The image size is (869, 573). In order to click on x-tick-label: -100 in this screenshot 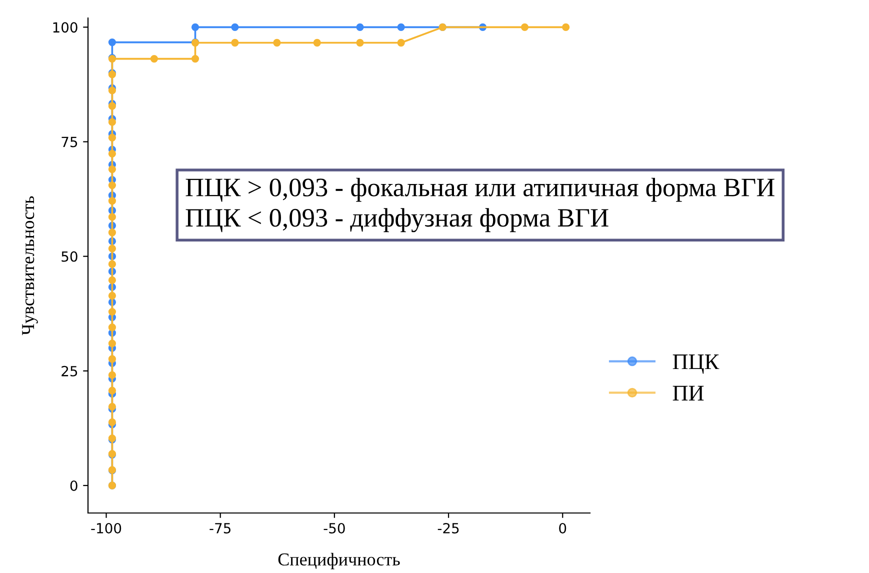, I will do `click(106, 528)`.